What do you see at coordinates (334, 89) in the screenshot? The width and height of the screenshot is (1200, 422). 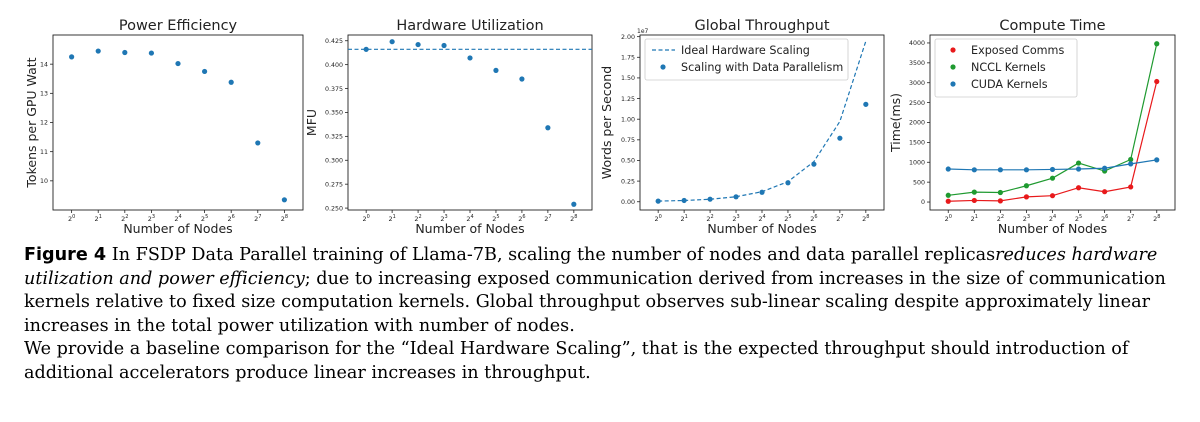 I see `y-tick-label: 0.375` at bounding box center [334, 89].